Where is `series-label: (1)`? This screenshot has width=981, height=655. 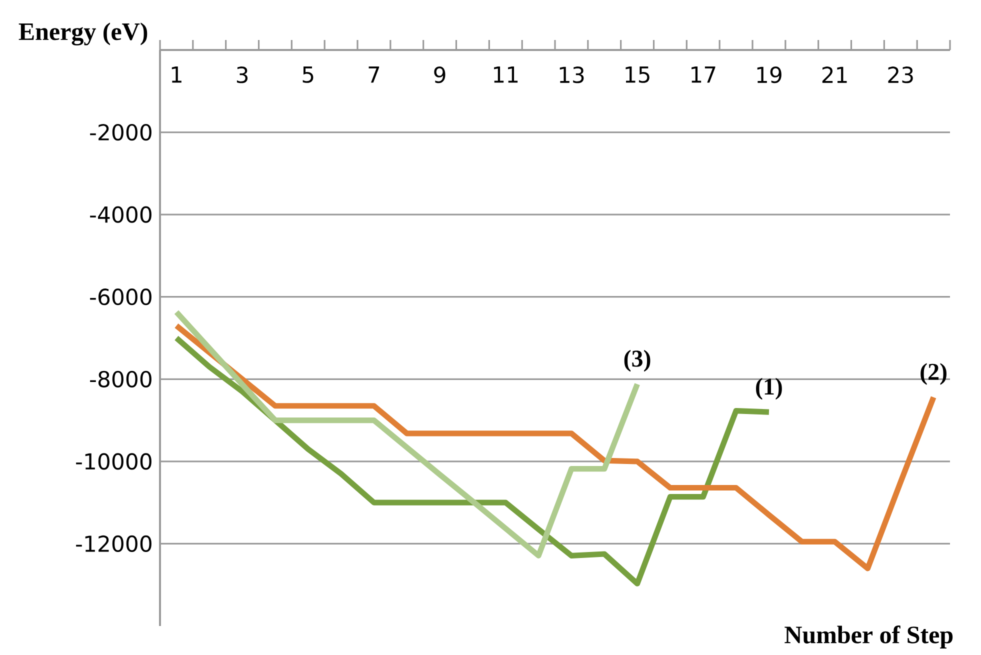 series-label: (1) is located at coordinates (769, 389).